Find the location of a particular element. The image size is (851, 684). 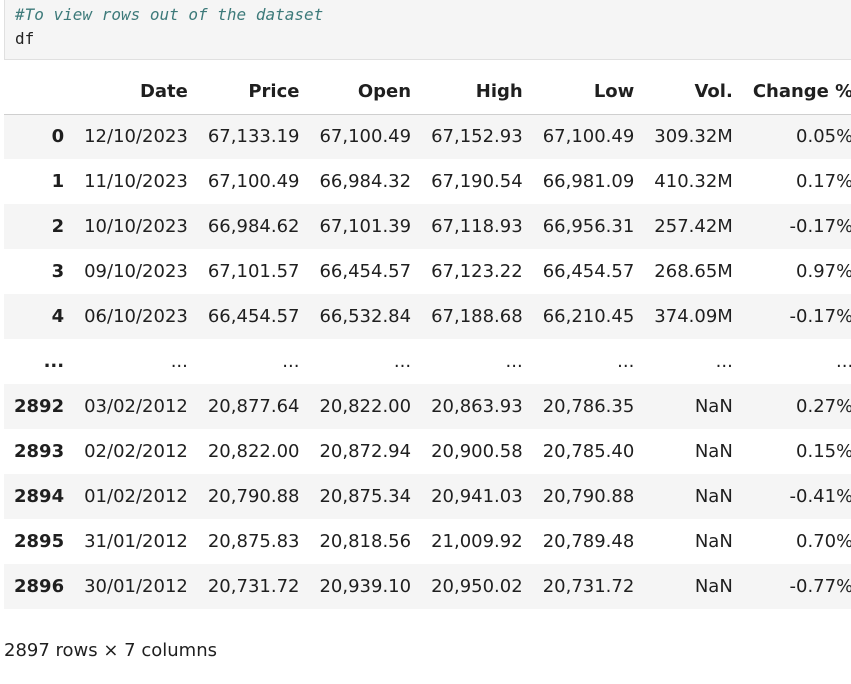

cell-high: 67,118.93 is located at coordinates (477, 226).